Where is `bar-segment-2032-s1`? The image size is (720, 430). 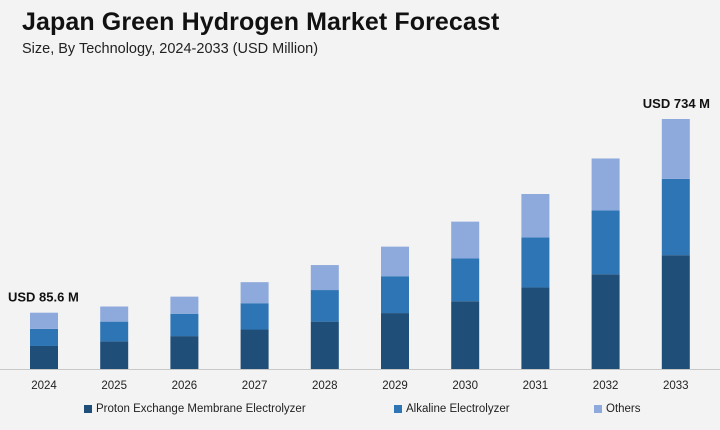 bar-segment-2032-s1 is located at coordinates (605, 242).